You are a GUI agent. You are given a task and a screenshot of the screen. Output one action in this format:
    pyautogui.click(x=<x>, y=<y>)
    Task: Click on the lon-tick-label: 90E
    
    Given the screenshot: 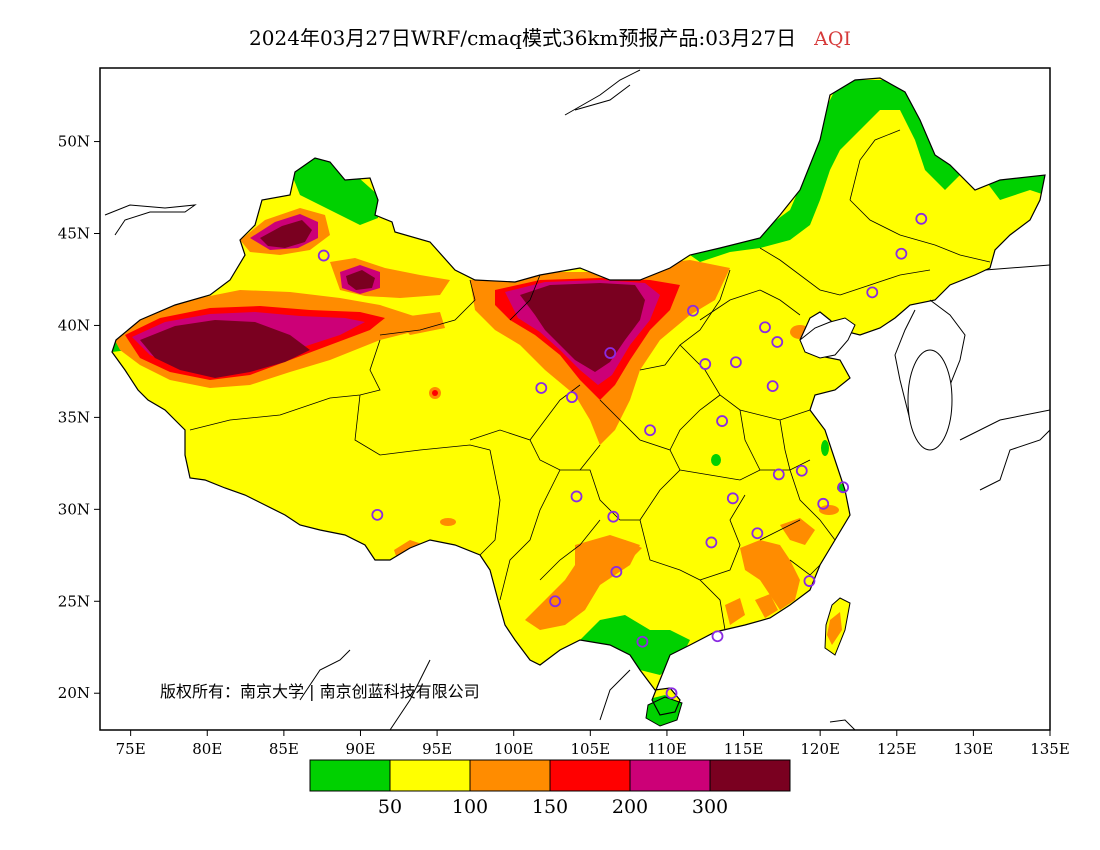 What is the action you would take?
    pyautogui.click(x=360, y=749)
    